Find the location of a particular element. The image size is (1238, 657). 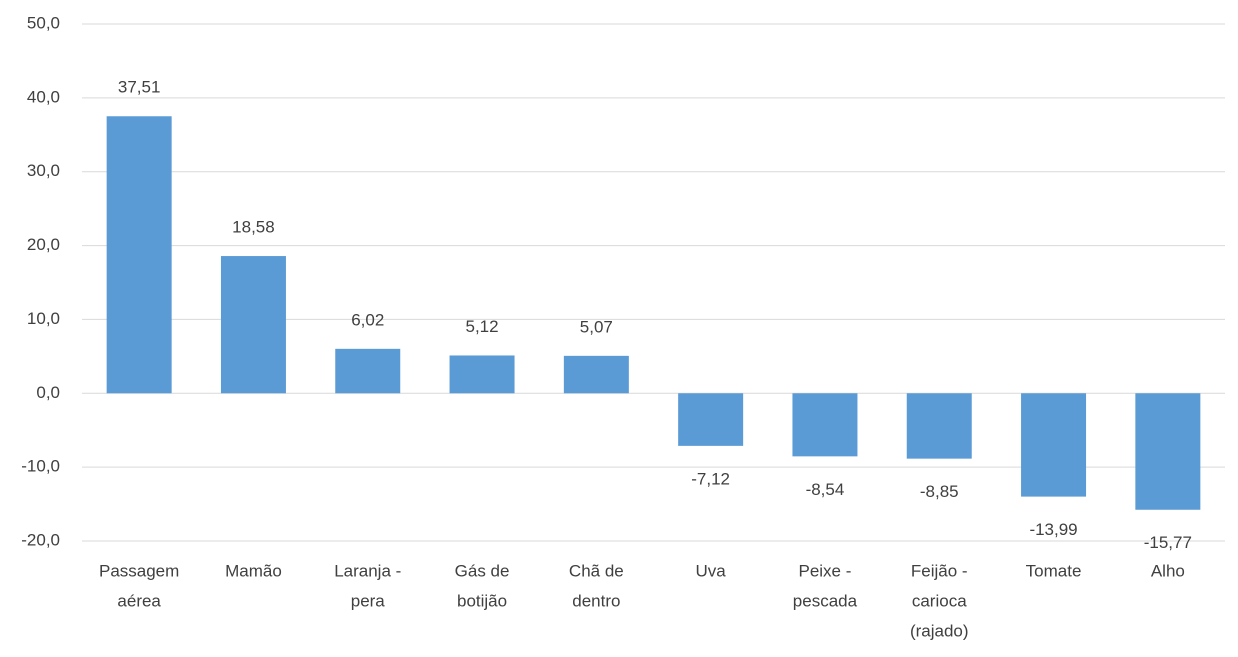

x-tick-label: Tomate is located at coordinates (1054, 570).